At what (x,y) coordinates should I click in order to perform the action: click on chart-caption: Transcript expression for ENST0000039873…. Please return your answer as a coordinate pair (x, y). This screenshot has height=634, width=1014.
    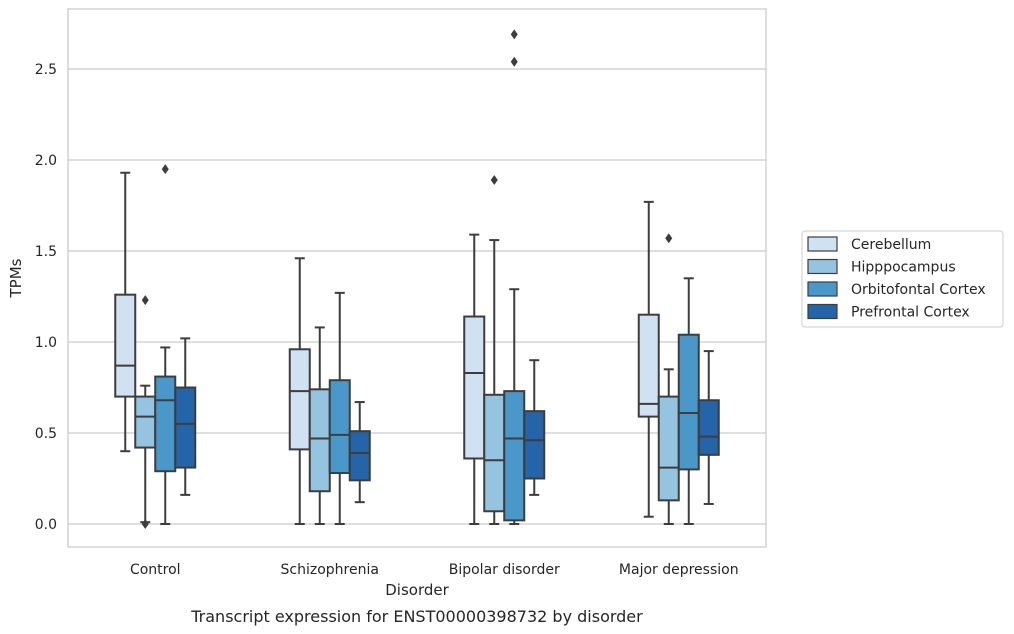
    Looking at the image, I should click on (416, 616).